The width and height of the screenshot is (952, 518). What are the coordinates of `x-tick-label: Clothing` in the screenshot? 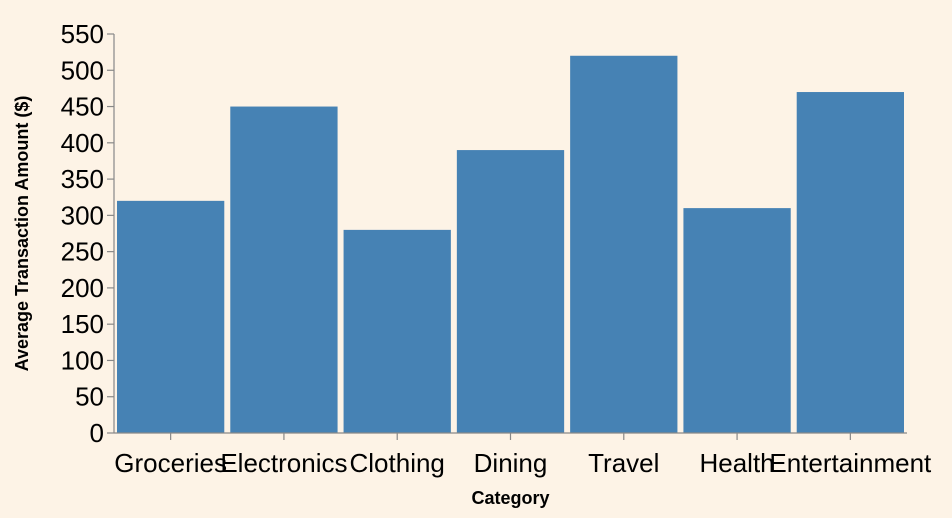 It's located at (397, 463).